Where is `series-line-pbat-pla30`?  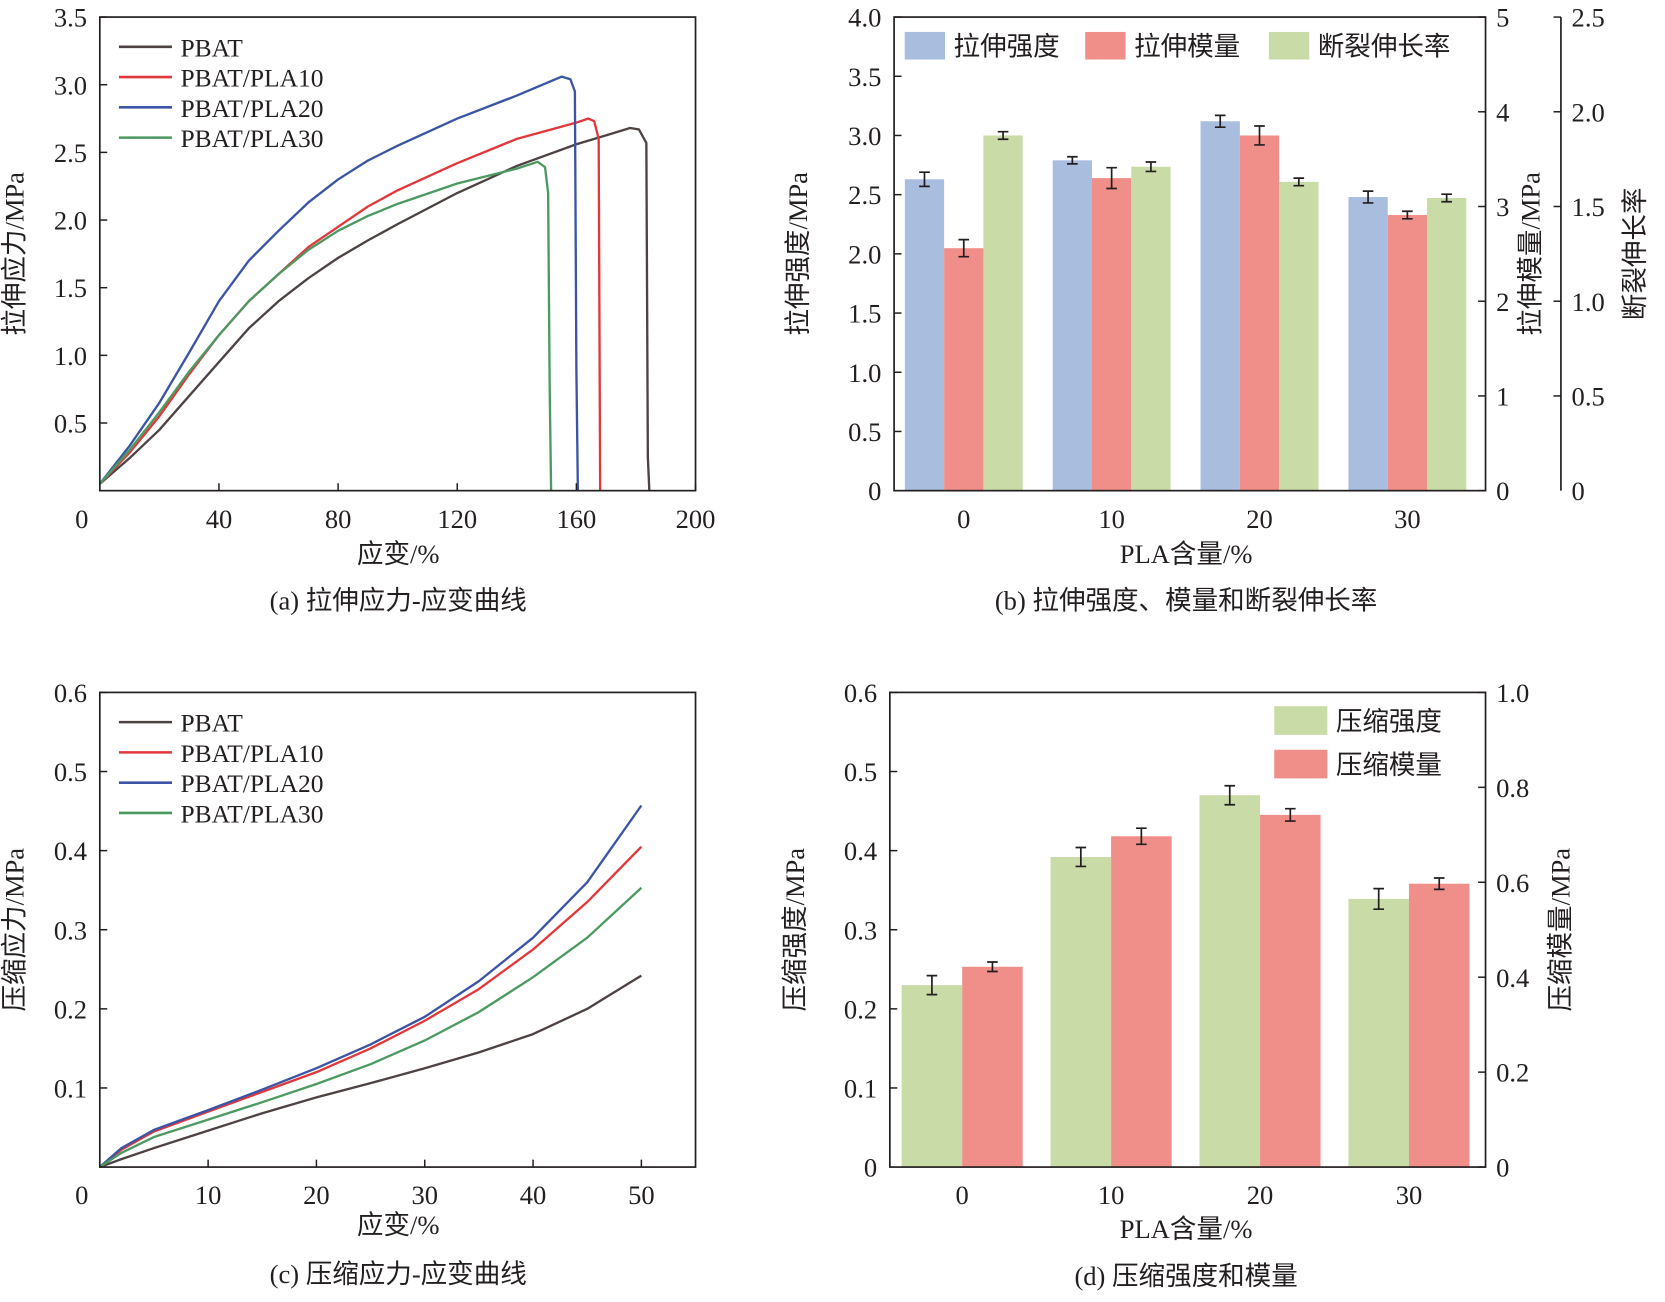 series-line-pbat-pla30 is located at coordinates (371, 1027).